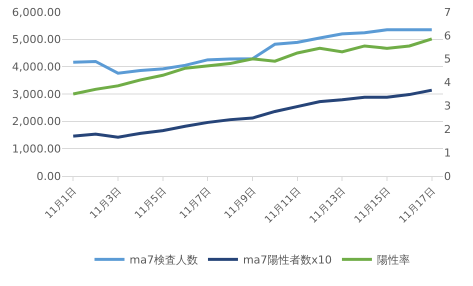 The height and width of the screenshot is (286, 473). I want to click on x-tick-label: 11月3日, so click(106, 204).